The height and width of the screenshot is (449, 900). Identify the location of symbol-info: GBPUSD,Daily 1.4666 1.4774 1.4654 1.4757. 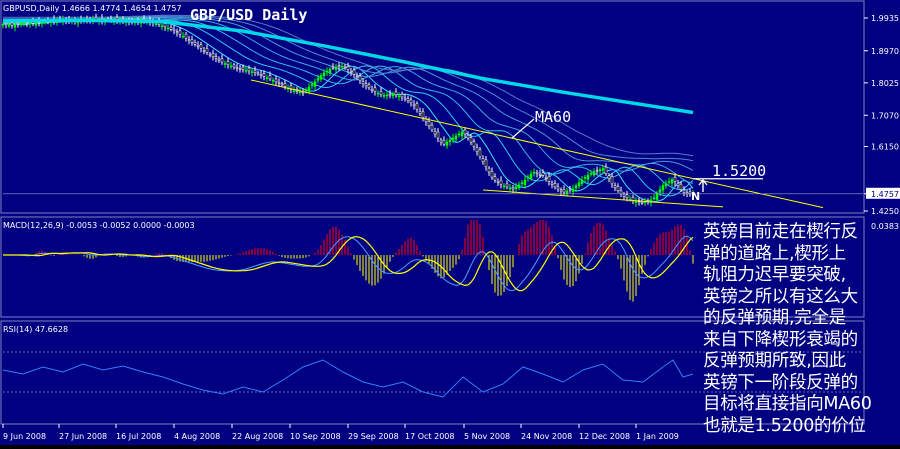
(92, 8).